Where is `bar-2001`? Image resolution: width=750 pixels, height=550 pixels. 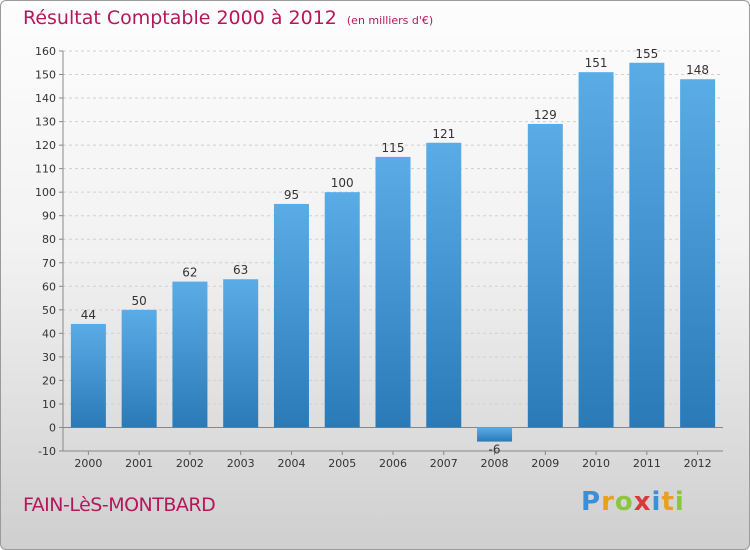 bar-2001 is located at coordinates (139, 368).